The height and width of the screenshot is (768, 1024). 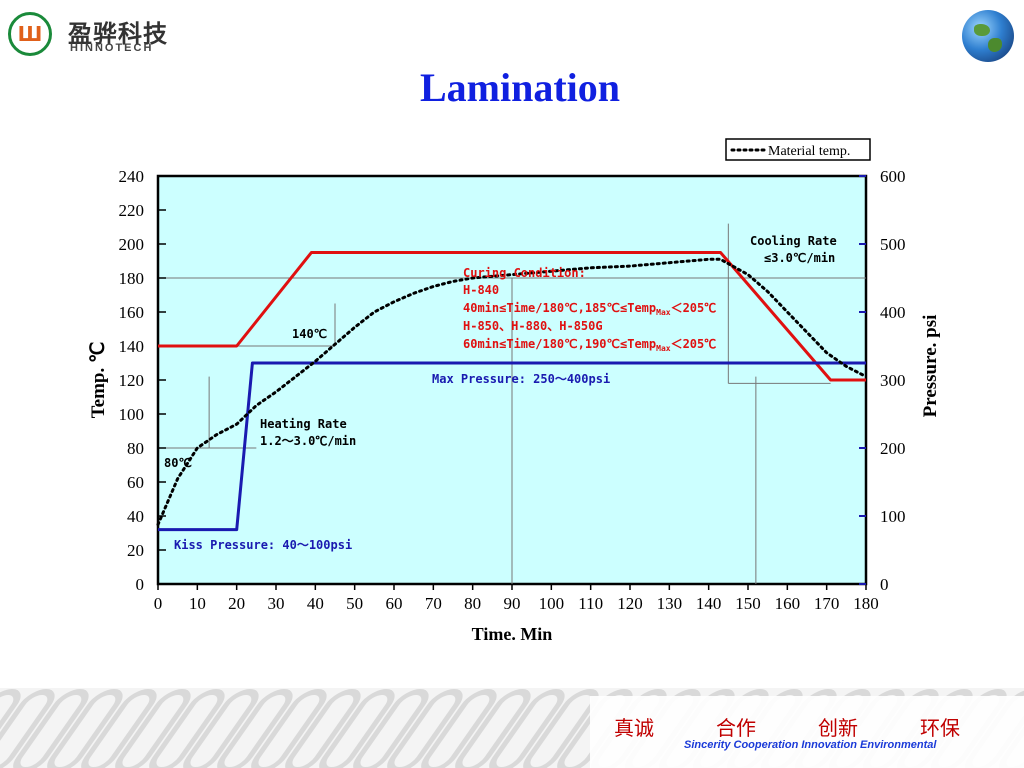 What do you see at coordinates (354, 603) in the screenshot?
I see `x-tick-label: 50` at bounding box center [354, 603].